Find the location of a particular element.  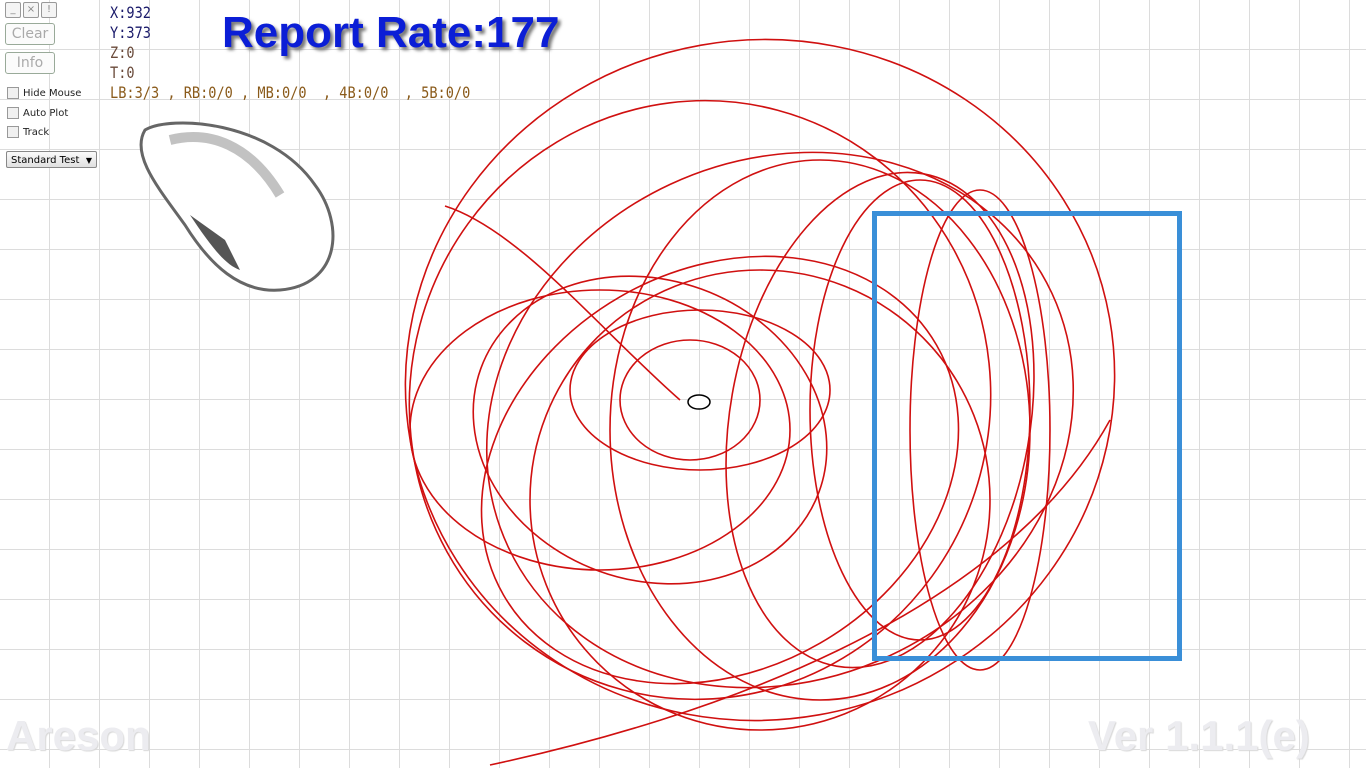

close-icon: × is located at coordinates (31, 10).